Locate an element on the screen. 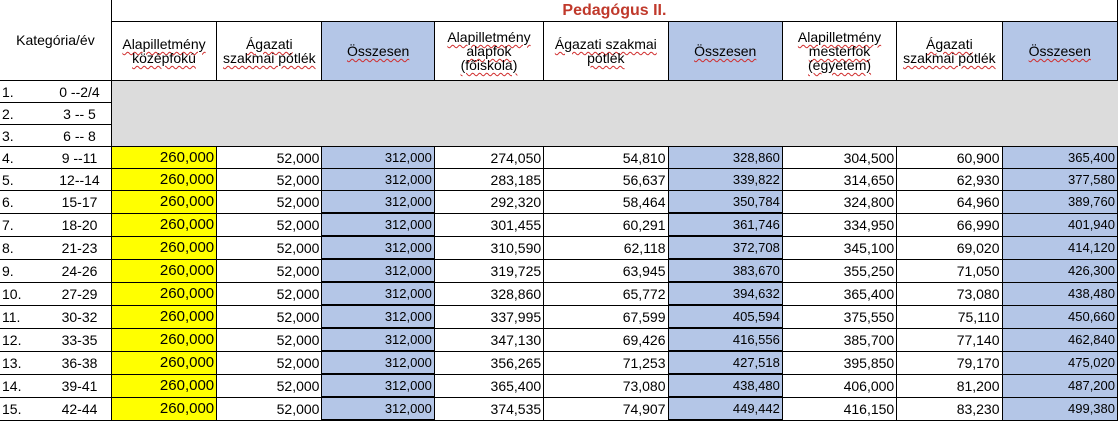  cell-alapilletmeny-alapfok: 347,130 is located at coordinates (489, 339).